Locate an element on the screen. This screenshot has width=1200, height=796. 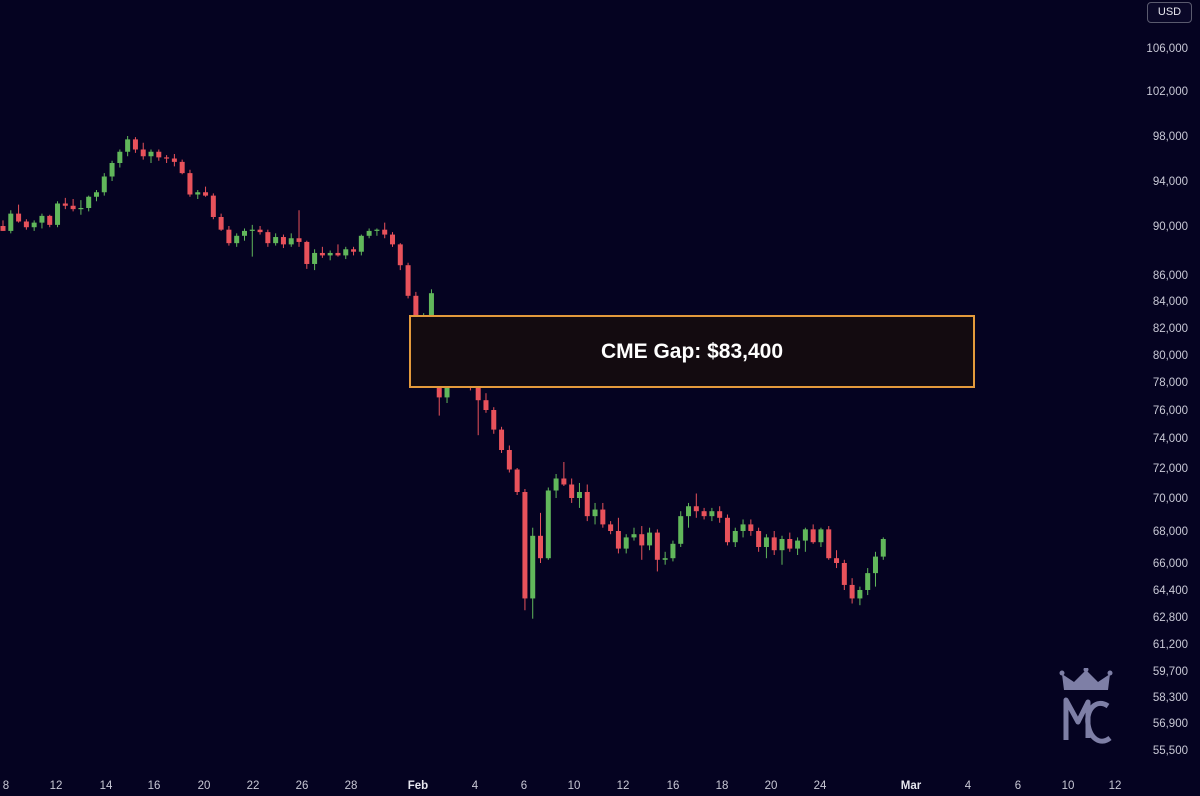
price-tick-label: 90,000 is located at coordinates (1170, 227).